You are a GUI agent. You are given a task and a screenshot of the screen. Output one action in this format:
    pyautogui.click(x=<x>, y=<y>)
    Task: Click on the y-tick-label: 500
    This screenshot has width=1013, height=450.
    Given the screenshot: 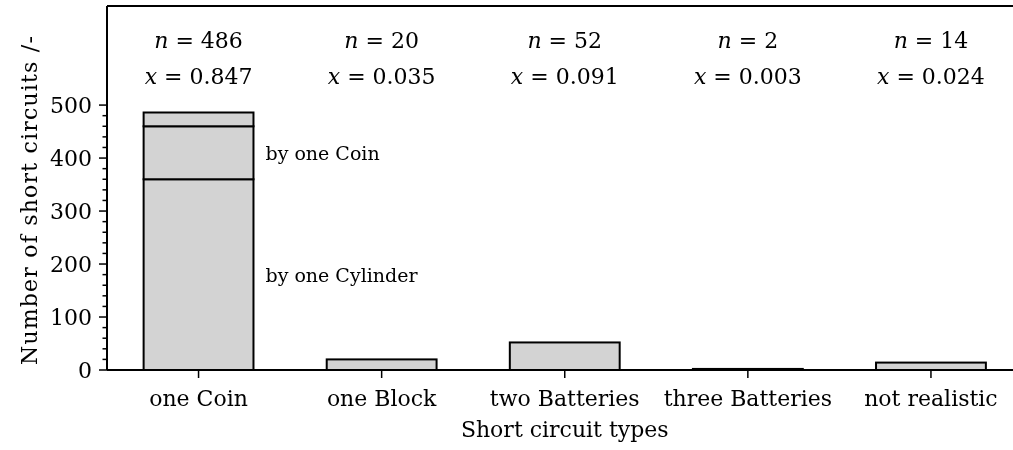 What is the action you would take?
    pyautogui.click(x=71, y=105)
    